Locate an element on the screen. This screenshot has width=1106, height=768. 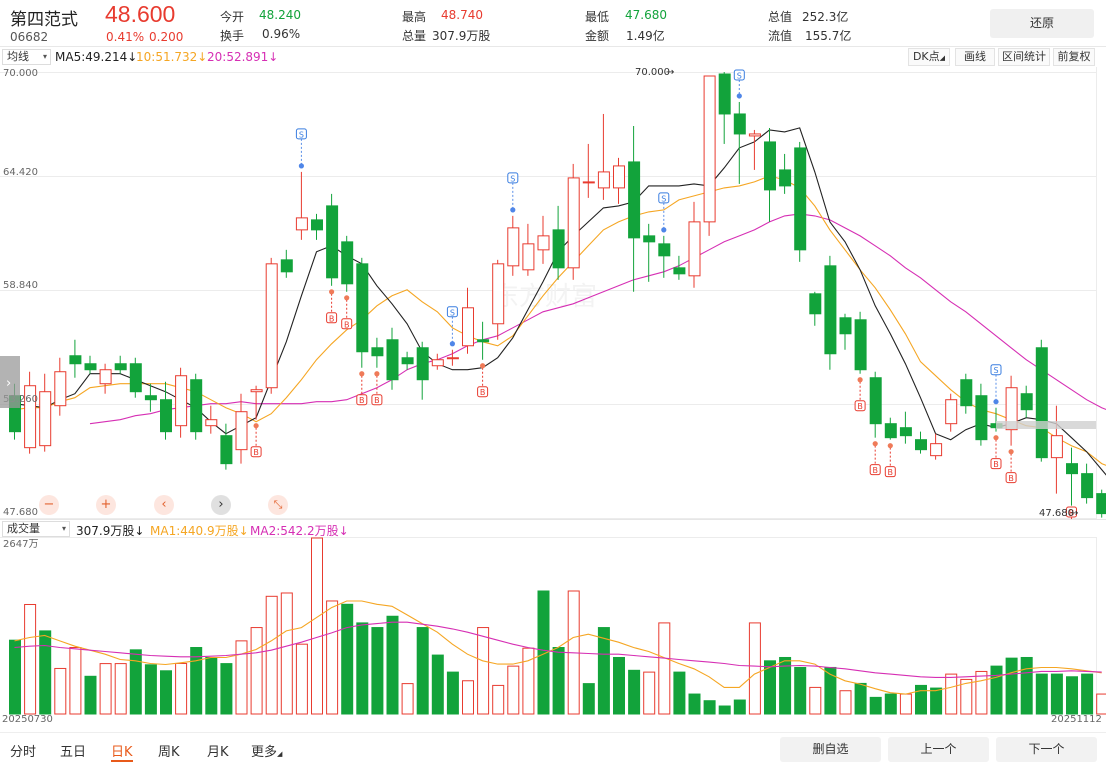
indicator-select: 成交量 ▾ is located at coordinates (36, 529).